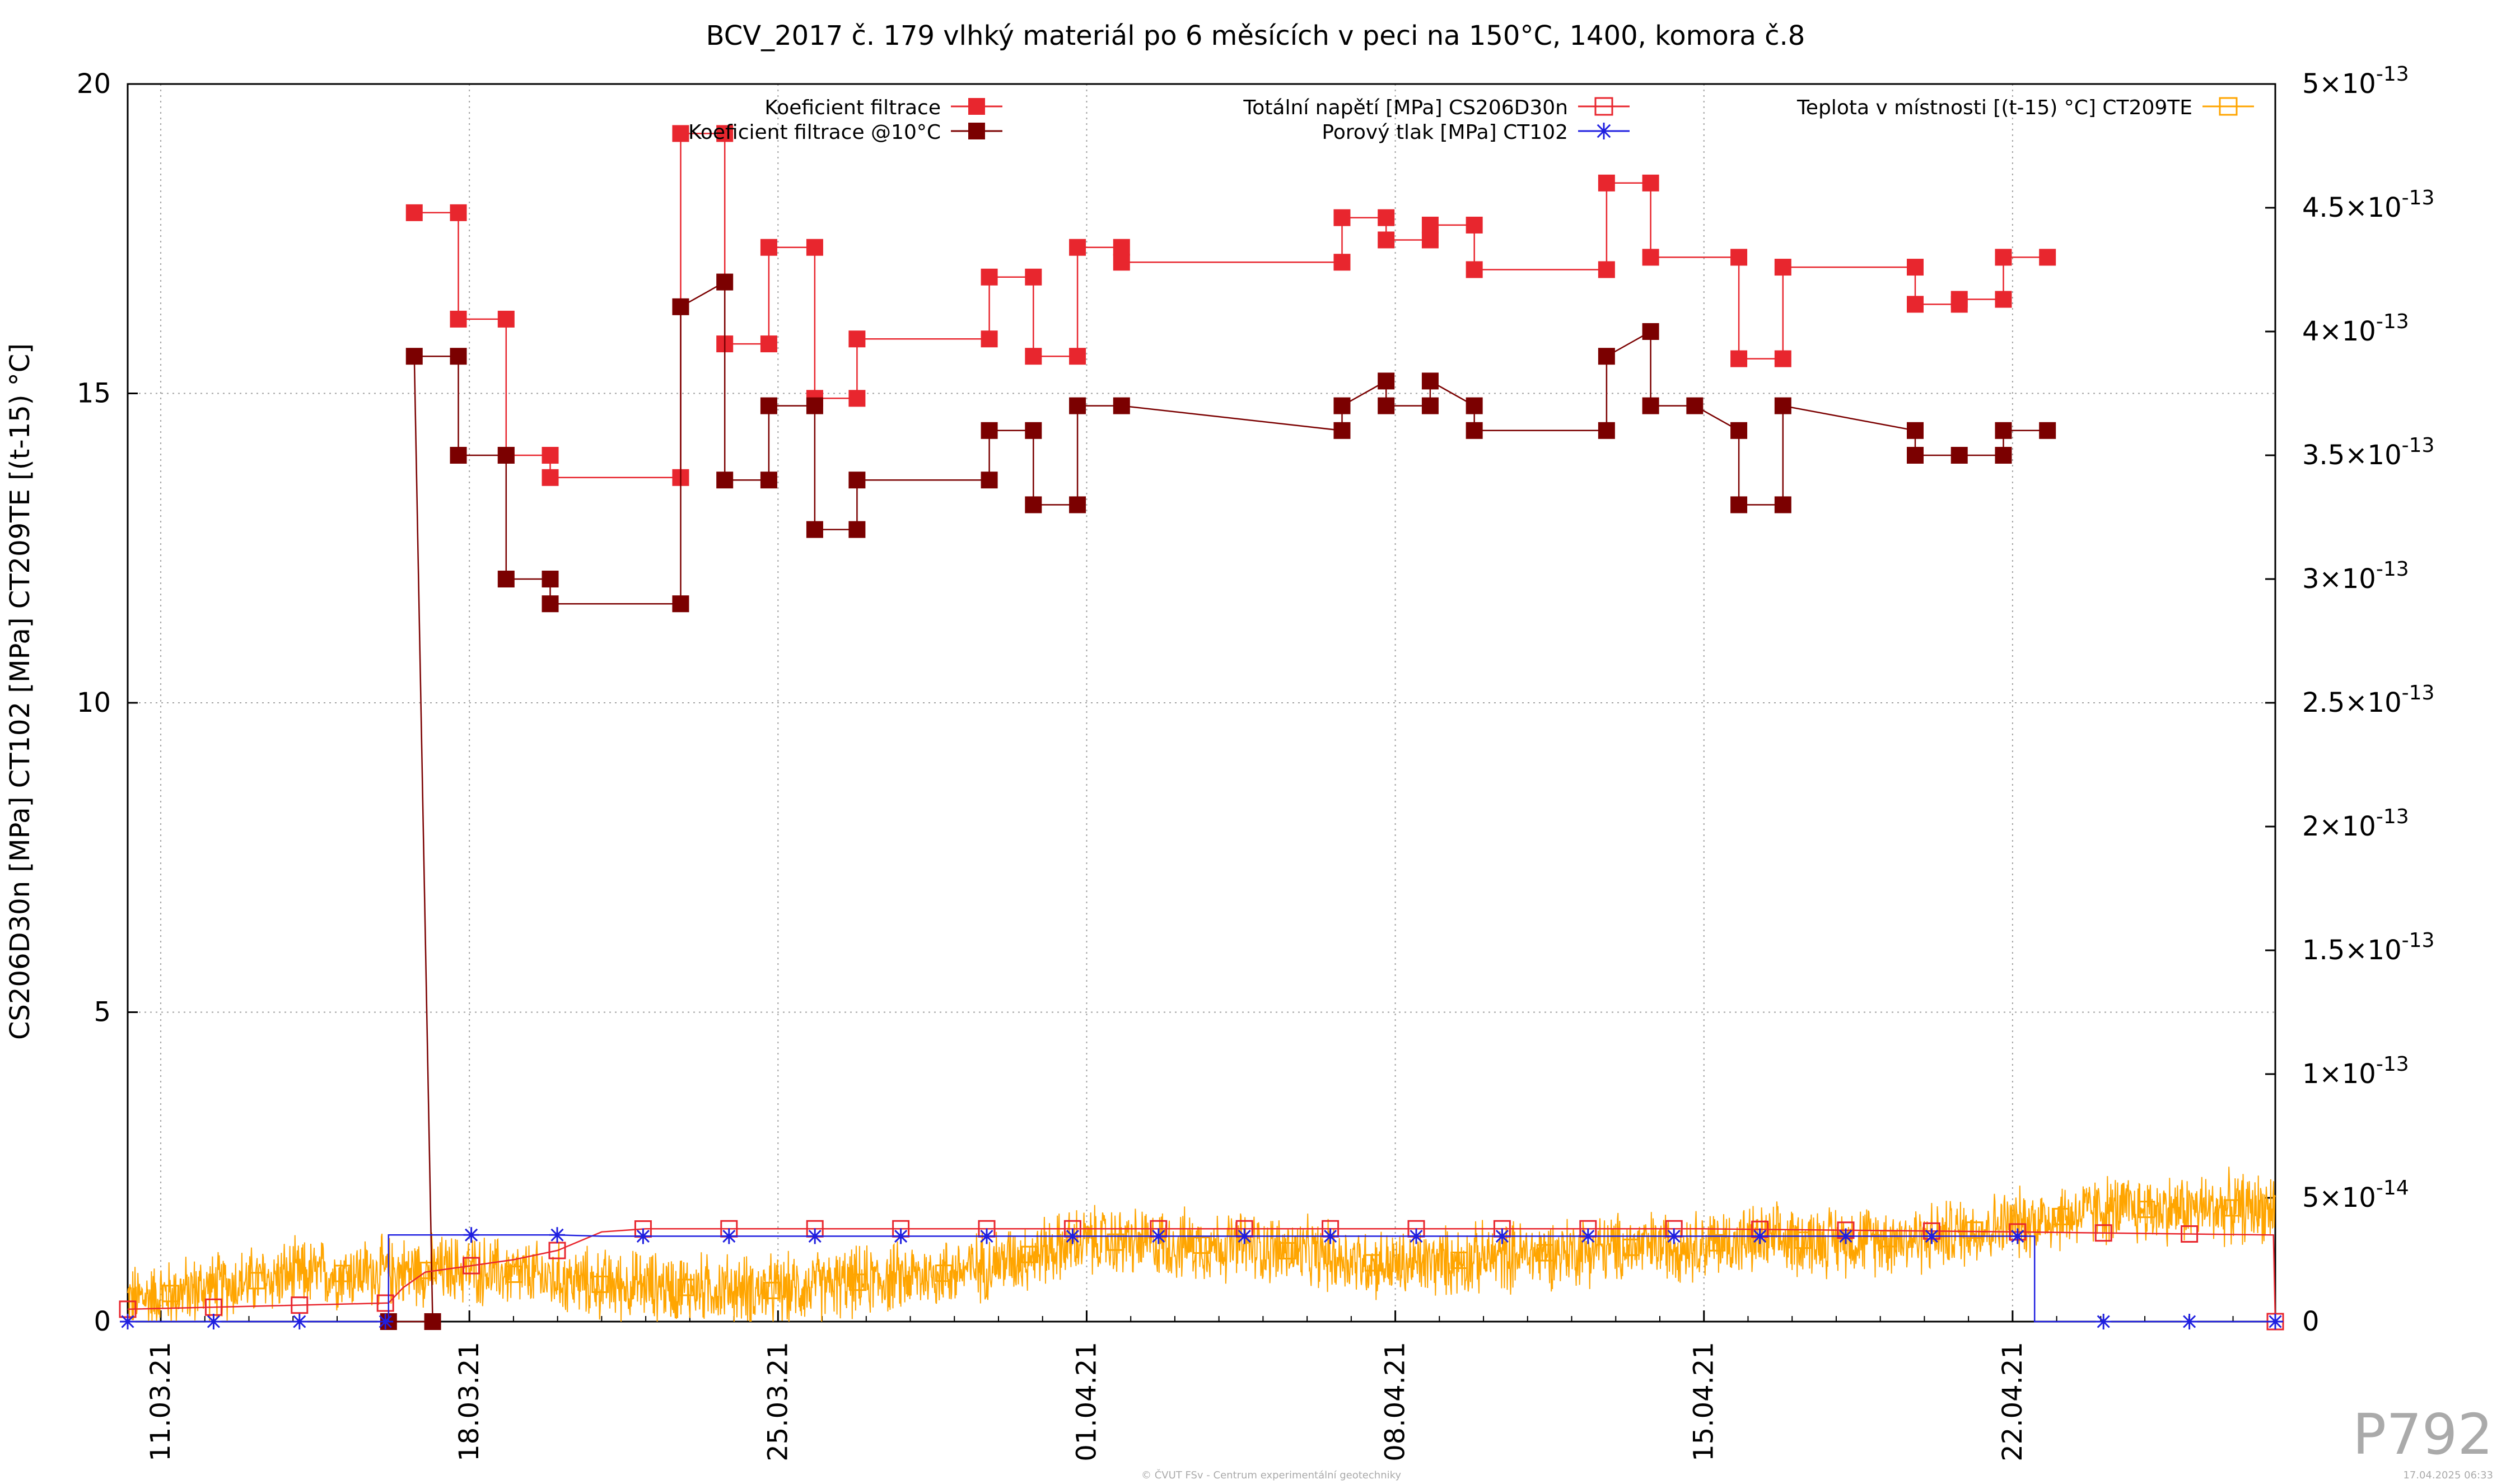 The height and width of the screenshot is (1484, 2520). What do you see at coordinates (1445, 133) in the screenshot?
I see `legend-label: Porový tlak [MPa] CT102` at bounding box center [1445, 133].